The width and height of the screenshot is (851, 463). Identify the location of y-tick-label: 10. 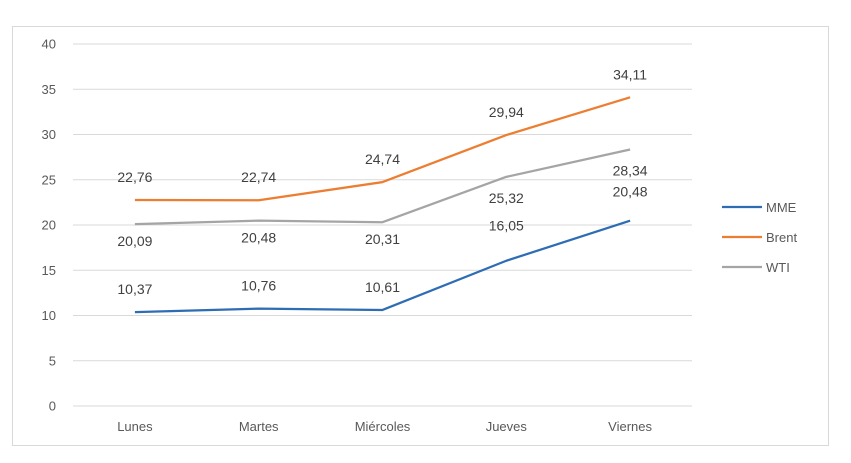
(49, 315).